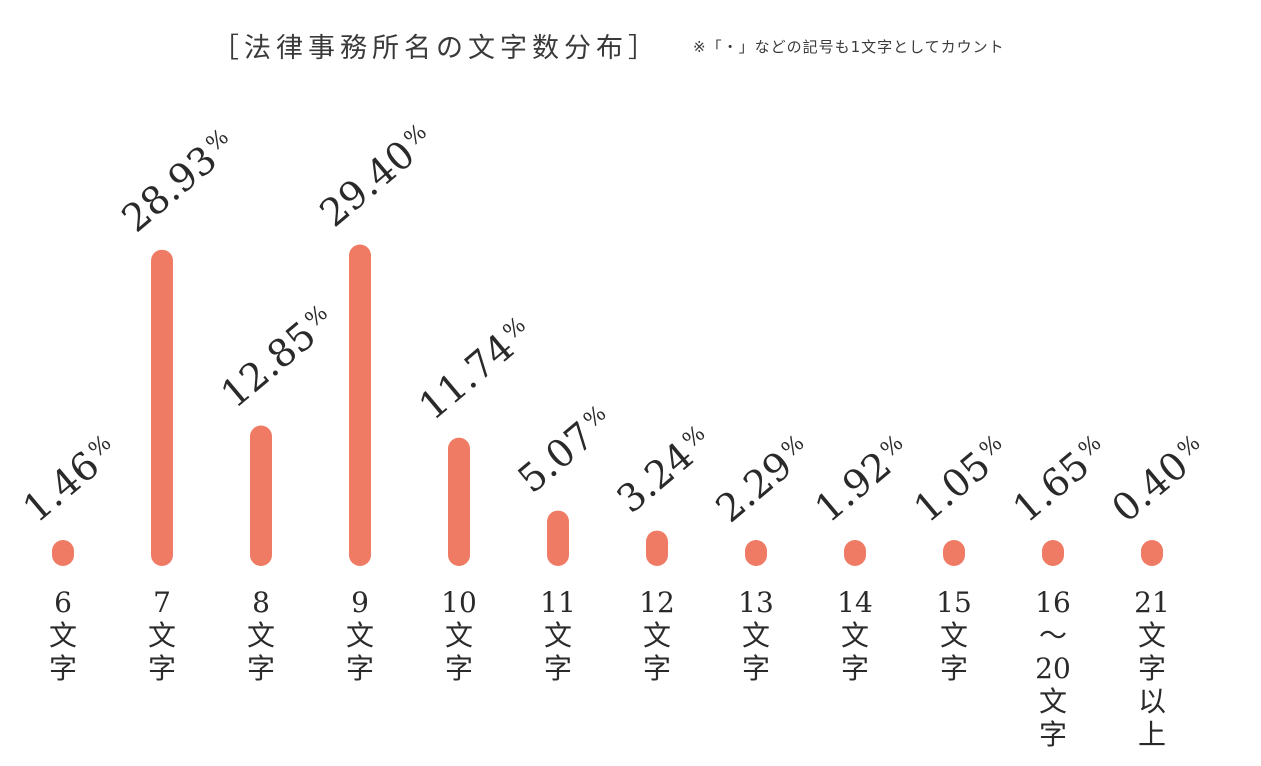  I want to click on category-label-6: 12 文字, so click(657, 635).